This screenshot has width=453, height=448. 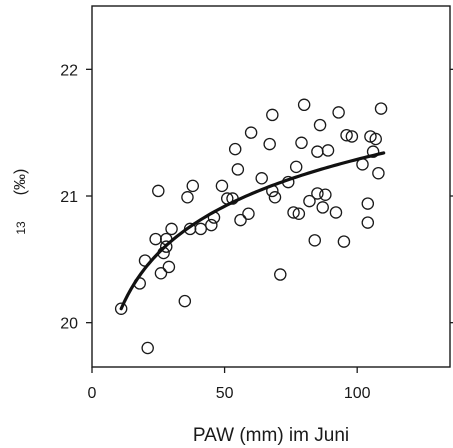 I want to click on x-tick-label-2: 100, so click(x=357, y=393).